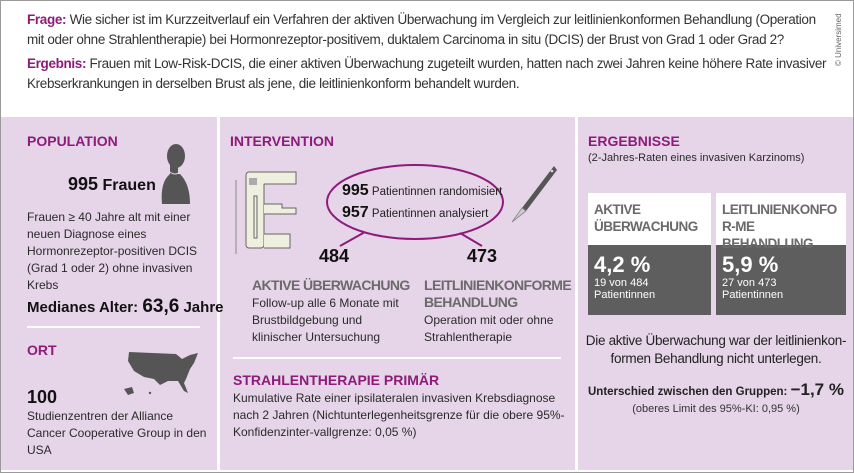  What do you see at coordinates (334, 256) in the screenshot?
I see `arm1-count: 484` at bounding box center [334, 256].